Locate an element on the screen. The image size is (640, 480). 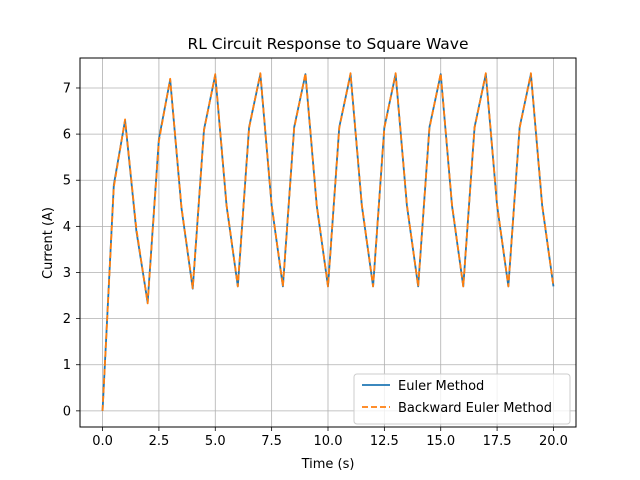
legend-box is located at coordinates (462, 399).